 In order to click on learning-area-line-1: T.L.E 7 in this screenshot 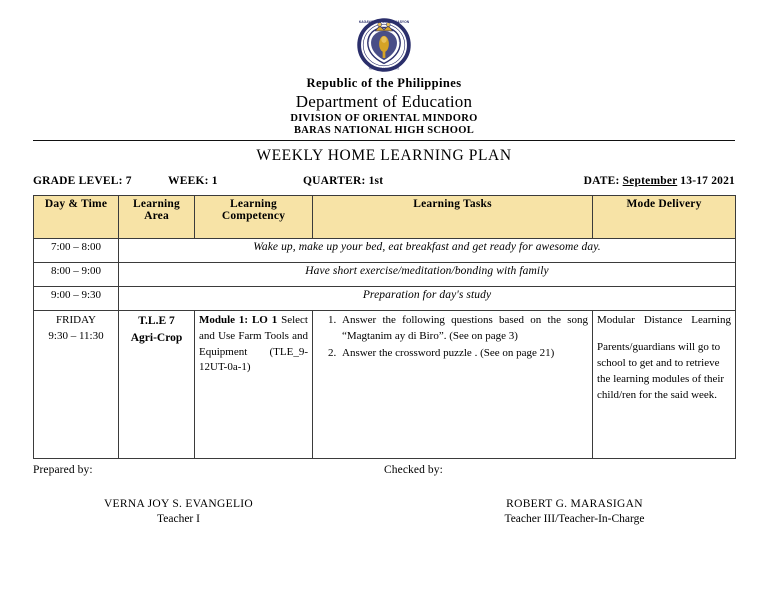, I will do `click(156, 321)`.